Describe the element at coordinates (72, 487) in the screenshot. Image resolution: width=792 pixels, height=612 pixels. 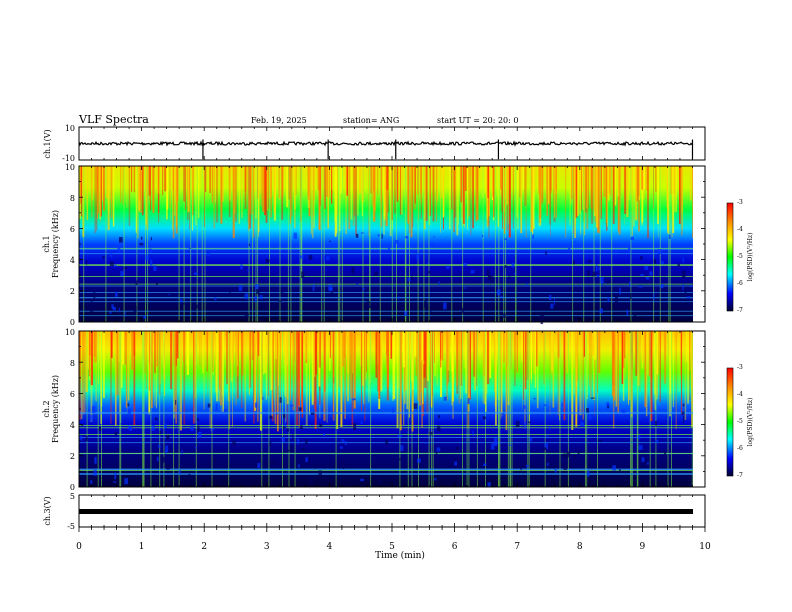
I see `ch2-ytick-0: 0` at that location.